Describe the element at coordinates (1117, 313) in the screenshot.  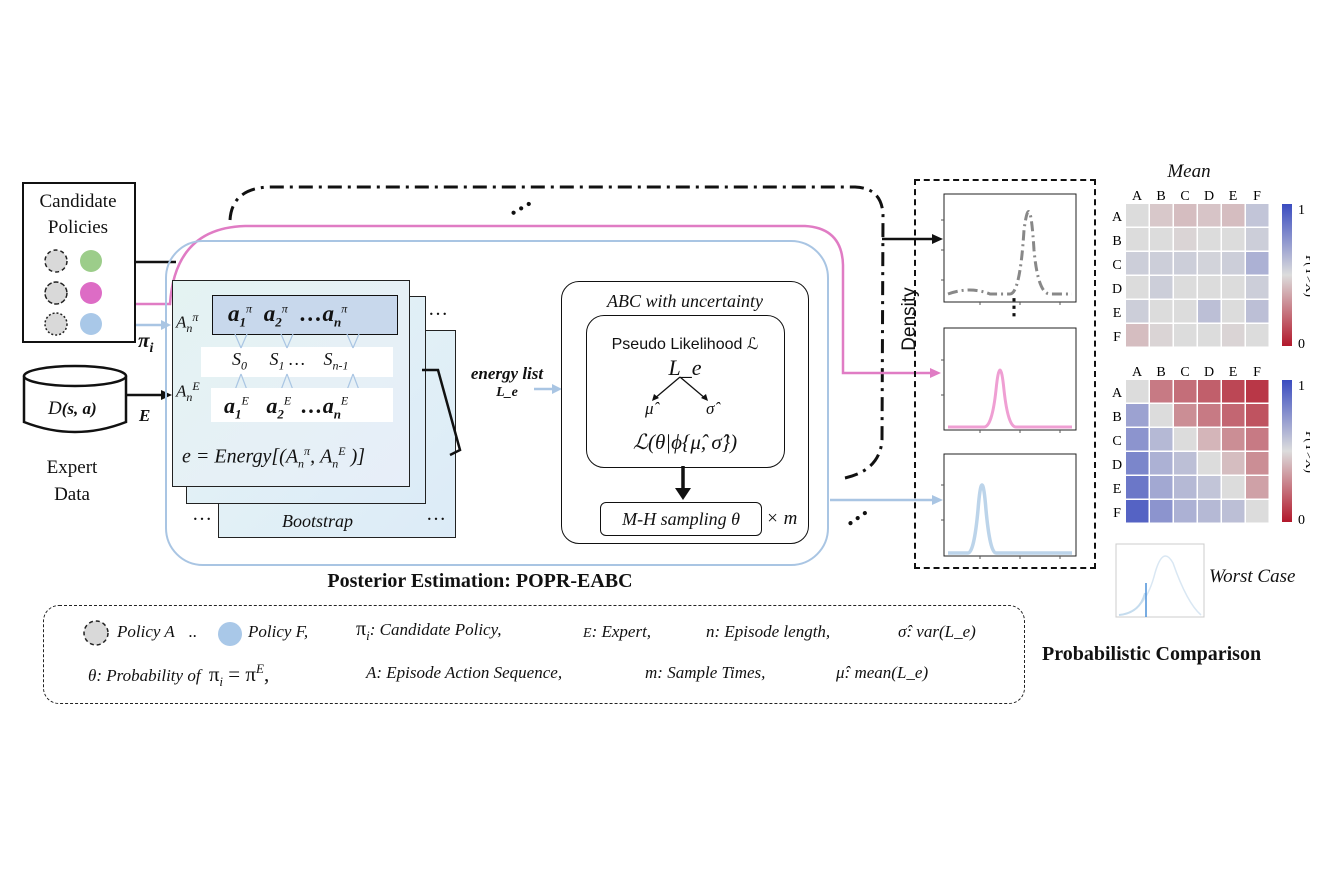
I see `mean-heatmap-row-label: E` at that location.